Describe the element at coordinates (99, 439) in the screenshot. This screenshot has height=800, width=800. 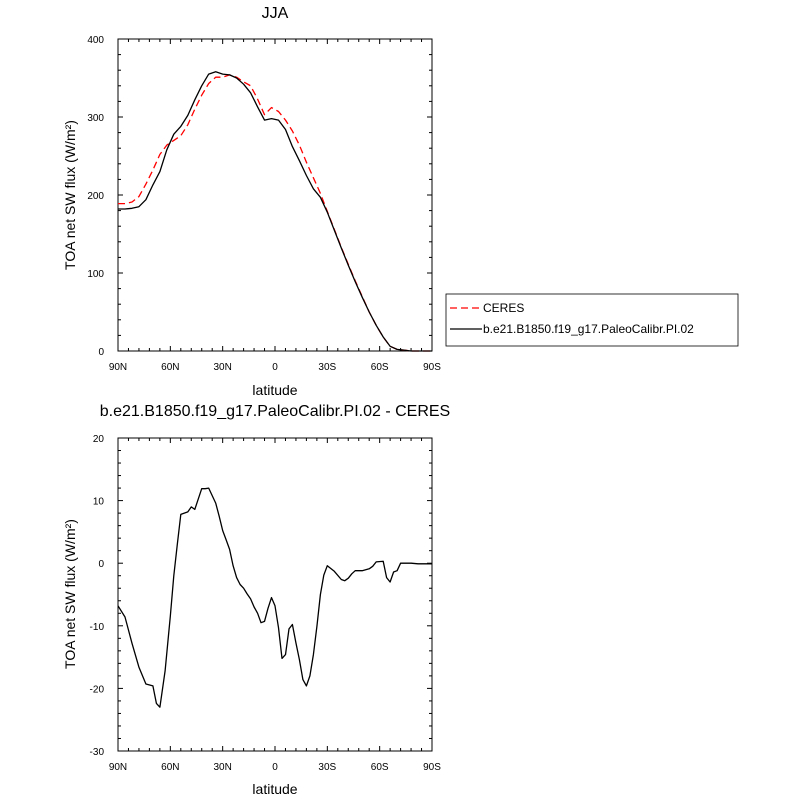
I see `bottom-y-tick-label: 20` at that location.